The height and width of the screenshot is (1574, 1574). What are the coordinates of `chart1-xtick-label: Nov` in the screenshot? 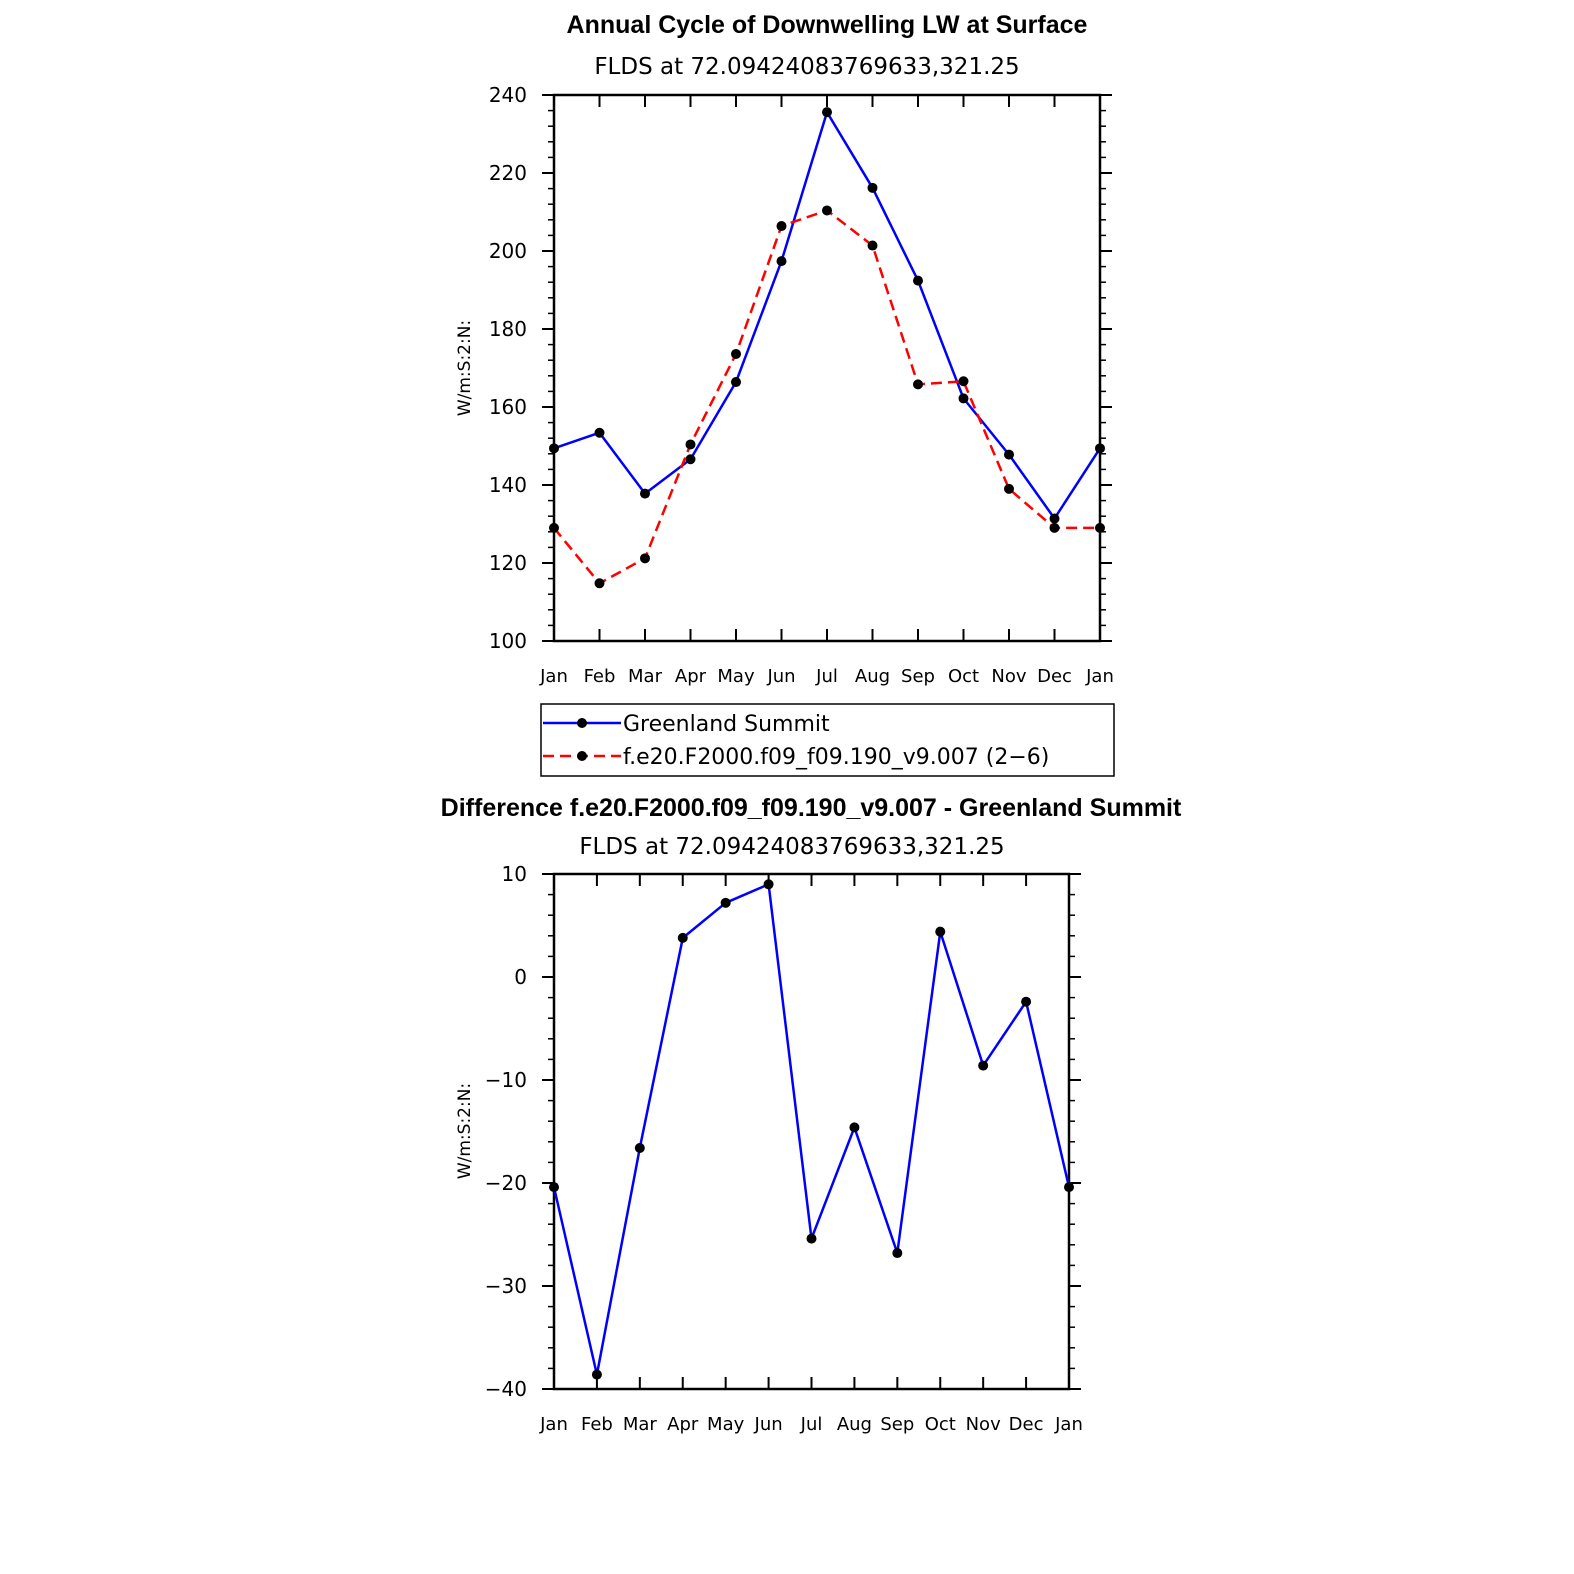 It's located at (1008, 676).